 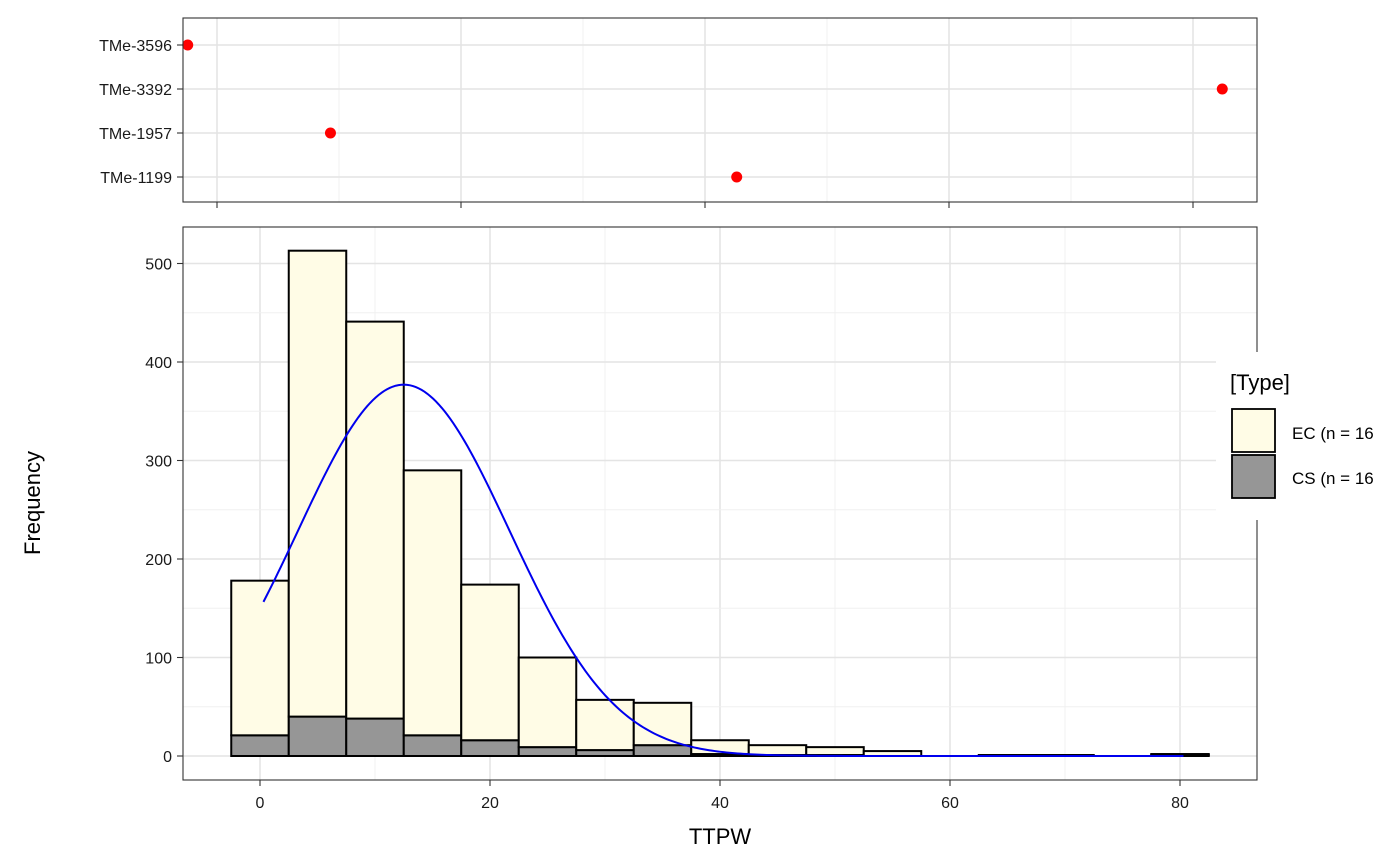 What do you see at coordinates (1180, 803) in the screenshot?
I see `xtick-label-80: 80` at bounding box center [1180, 803].